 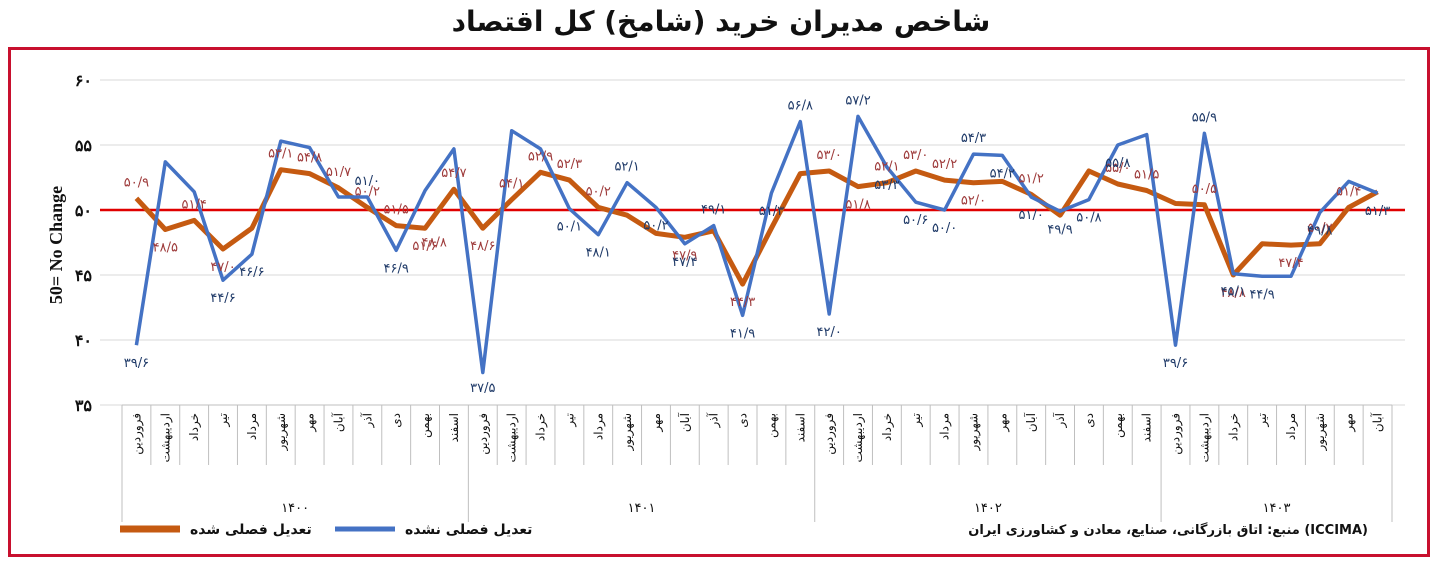 I want to click on data-label-adjusted: ۴۷/۴, so click(x=1290, y=263).